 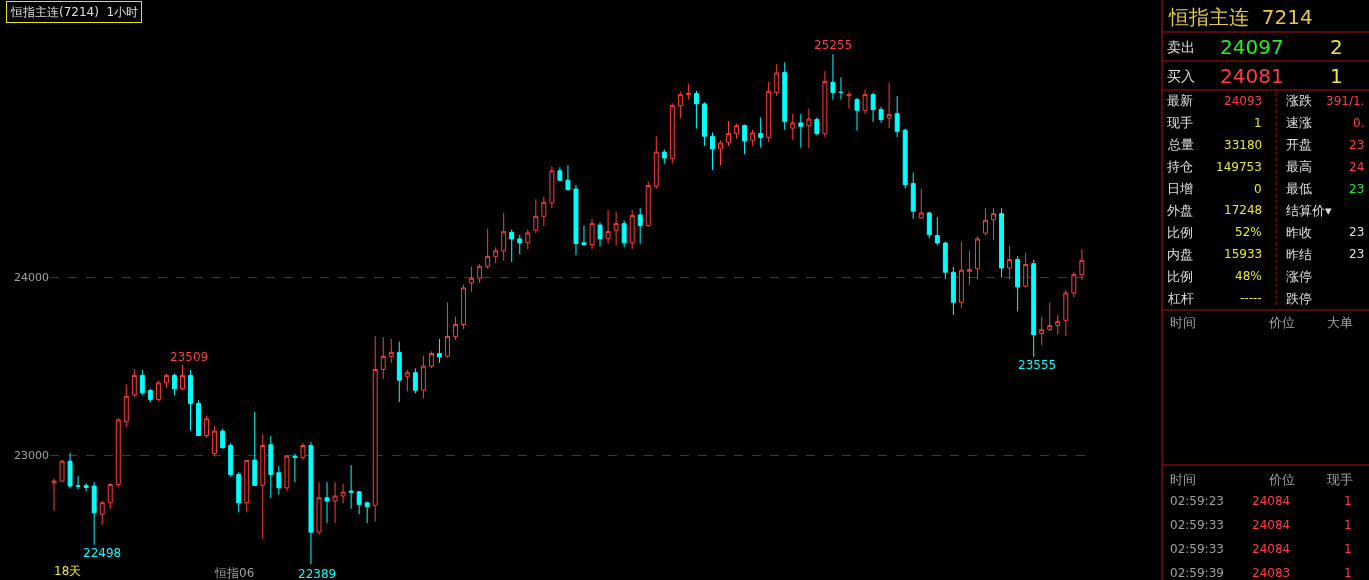 What do you see at coordinates (833, 45) in the screenshot?
I see `annotation: 25255` at bounding box center [833, 45].